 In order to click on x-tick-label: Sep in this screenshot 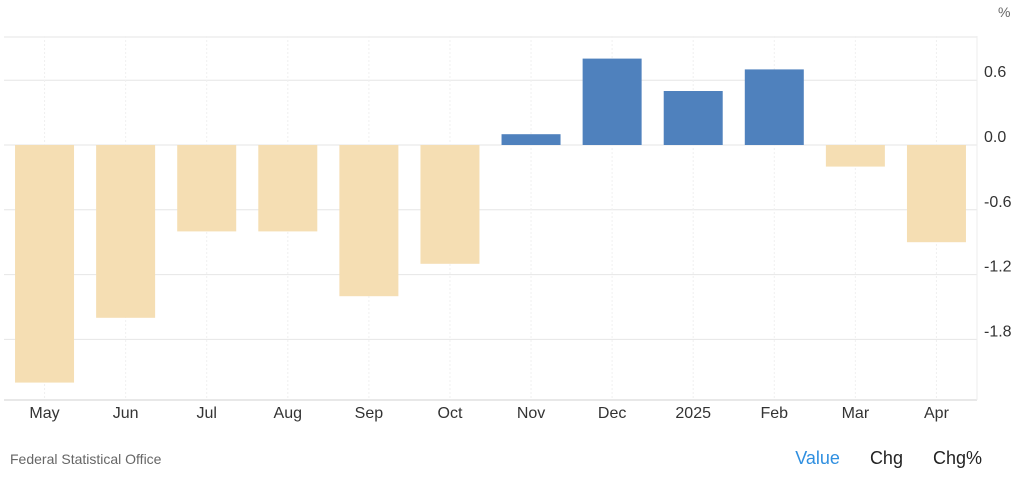, I will do `click(369, 413)`.